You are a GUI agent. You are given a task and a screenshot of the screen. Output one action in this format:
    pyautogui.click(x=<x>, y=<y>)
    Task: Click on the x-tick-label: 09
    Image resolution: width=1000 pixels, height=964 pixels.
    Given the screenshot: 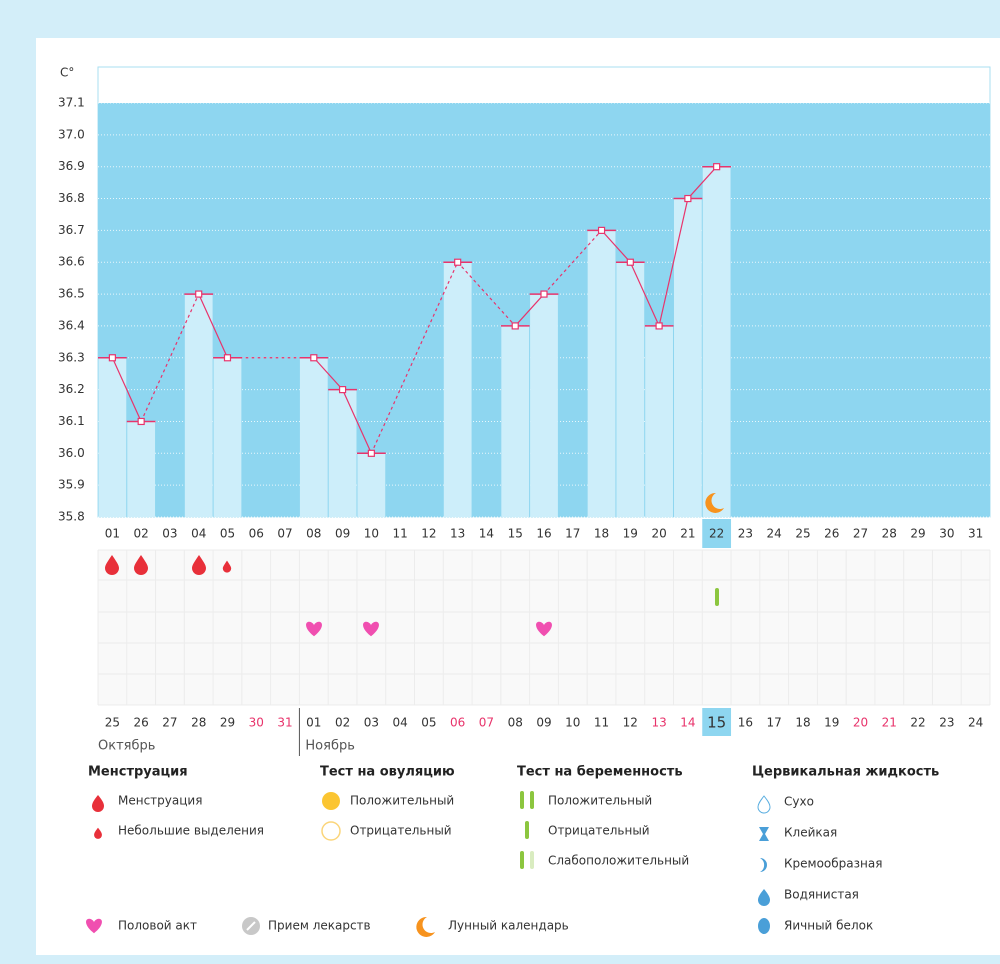 What is the action you would take?
    pyautogui.click(x=342, y=534)
    